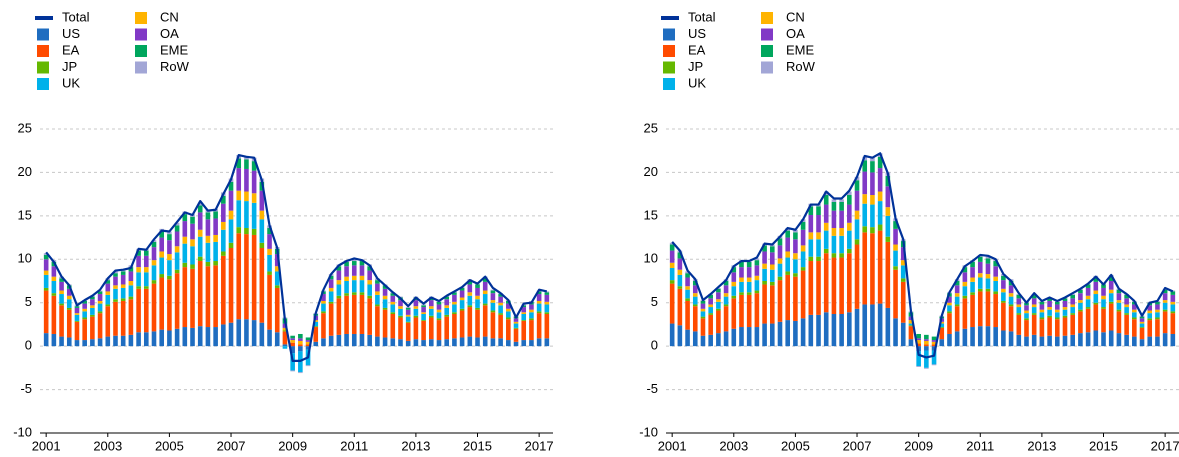 This screenshot has width=1179, height=457. Describe the element at coordinates (22, 431) in the screenshot. I see `y-tick-label: -10` at that location.